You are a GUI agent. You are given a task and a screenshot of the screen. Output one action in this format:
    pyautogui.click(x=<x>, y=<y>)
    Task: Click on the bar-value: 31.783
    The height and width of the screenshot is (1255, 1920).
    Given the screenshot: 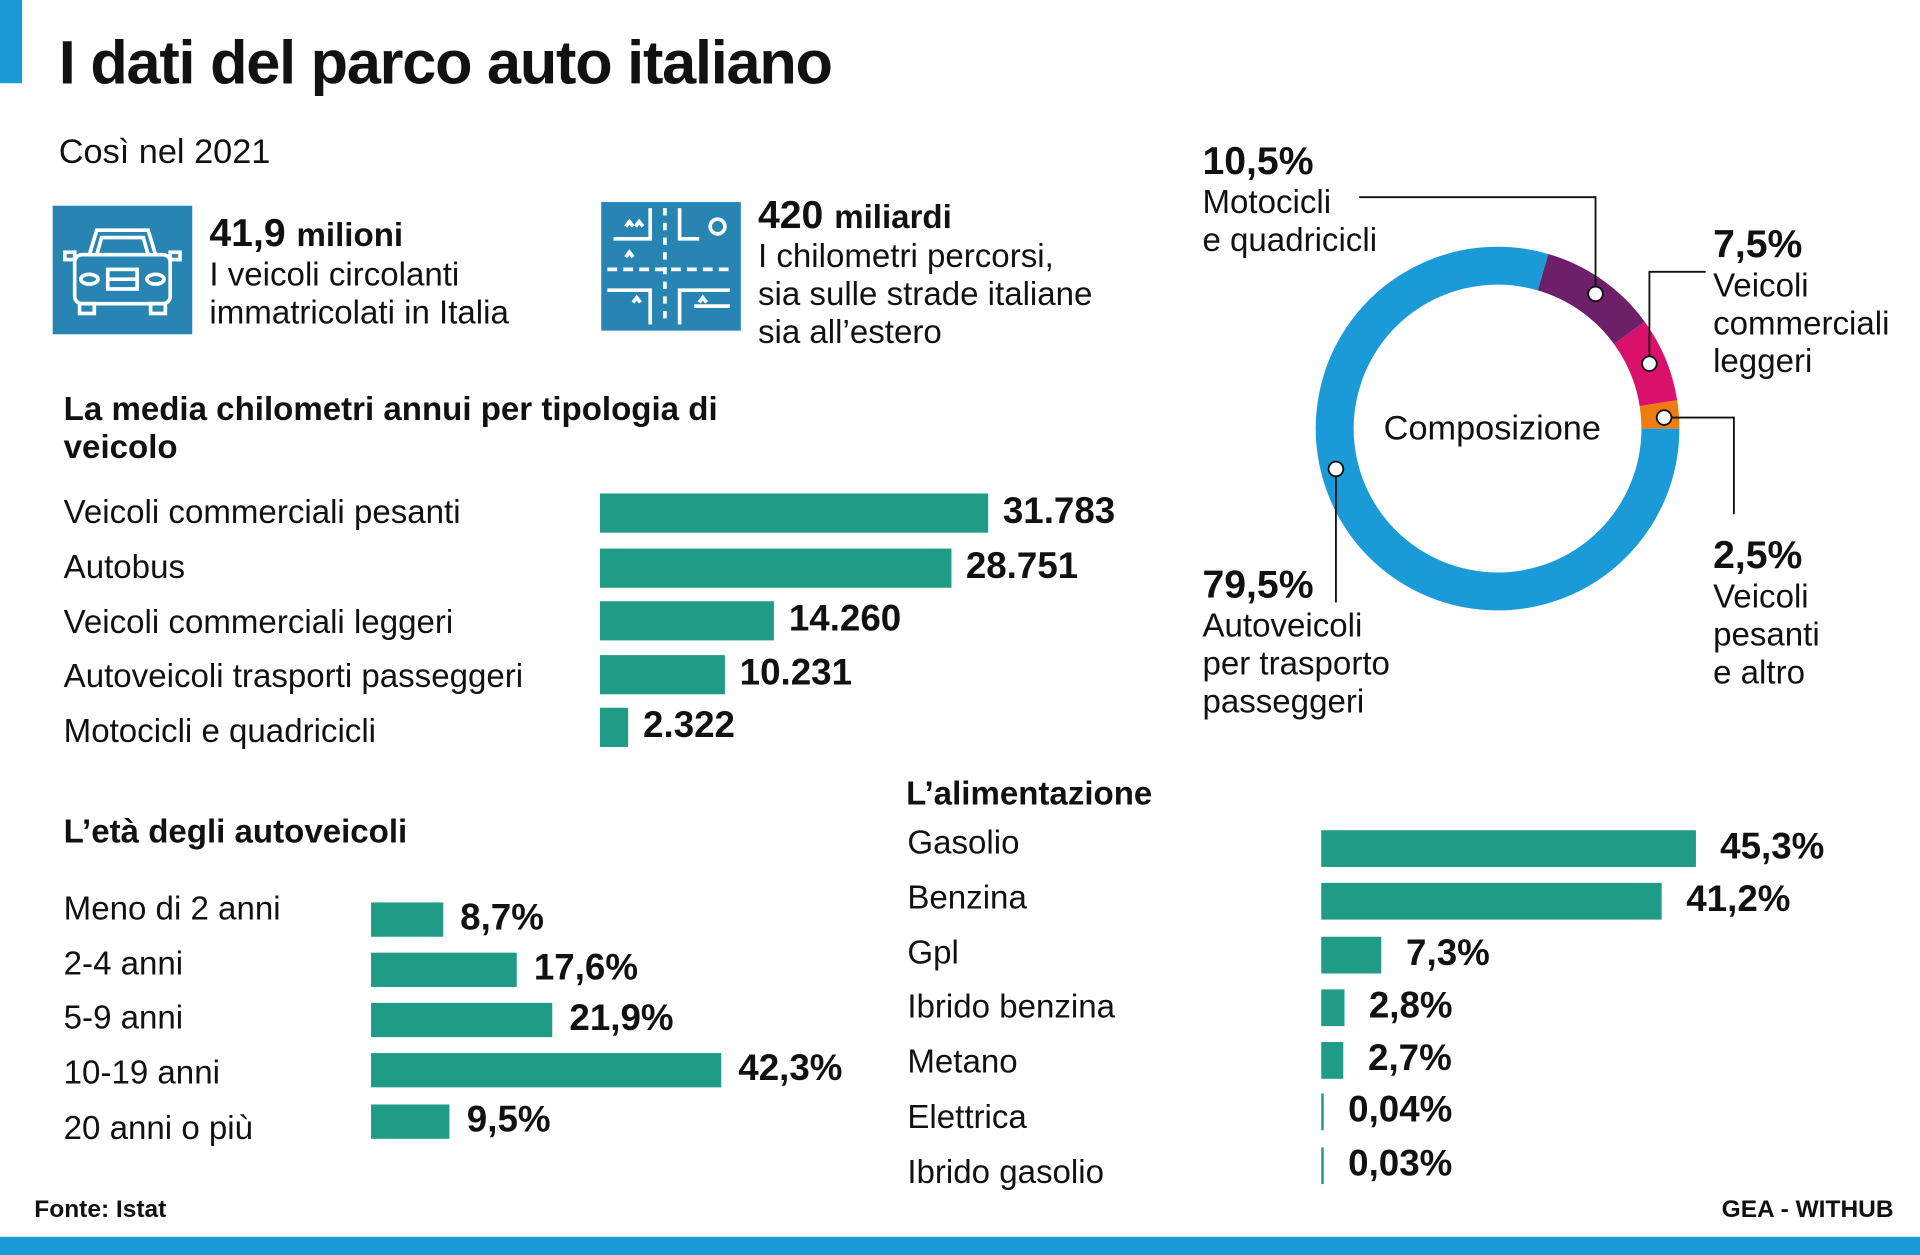 What is the action you would take?
    pyautogui.click(x=1059, y=511)
    